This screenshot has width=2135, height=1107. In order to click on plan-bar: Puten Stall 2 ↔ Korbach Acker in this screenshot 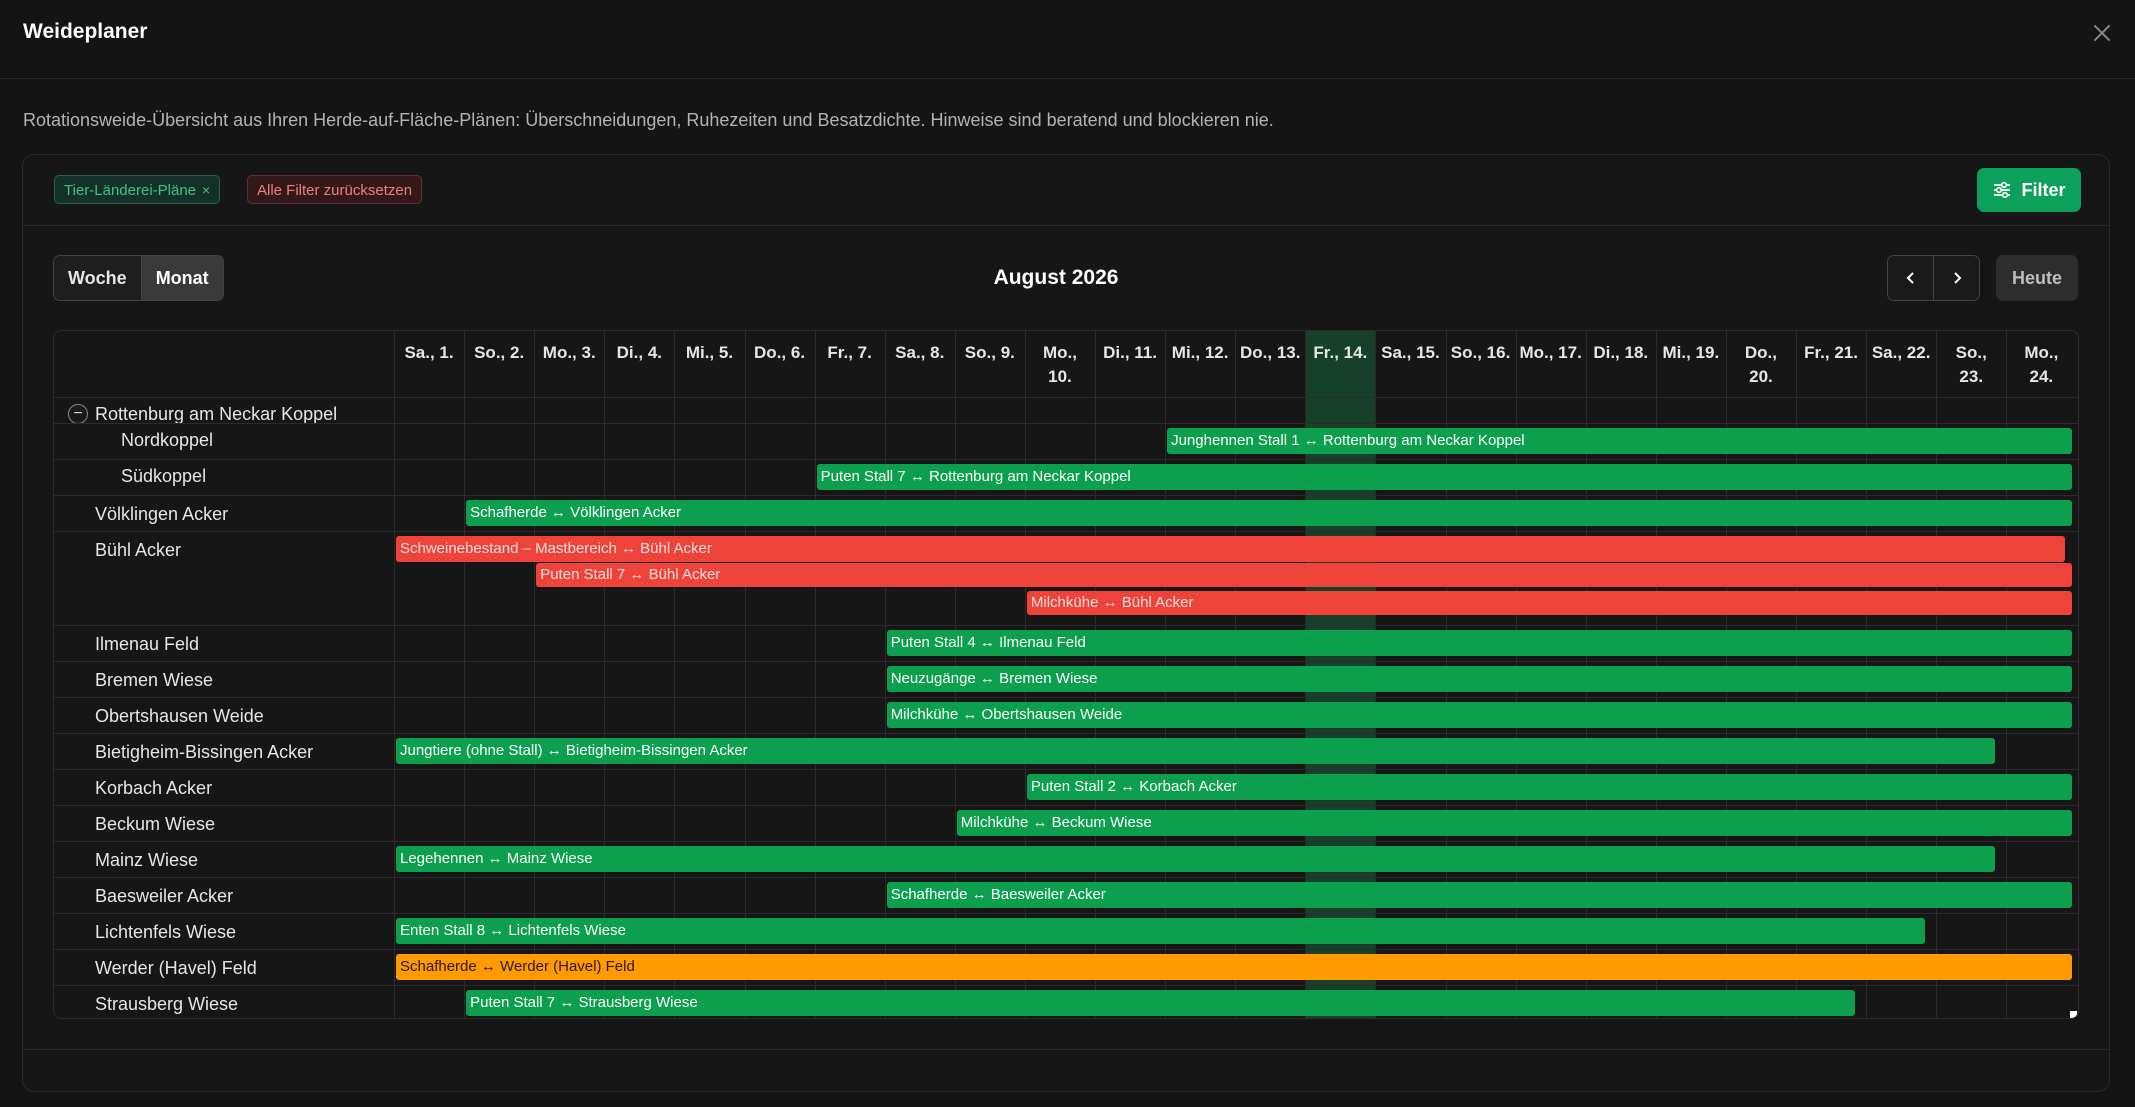, I will do `click(1549, 787)`.